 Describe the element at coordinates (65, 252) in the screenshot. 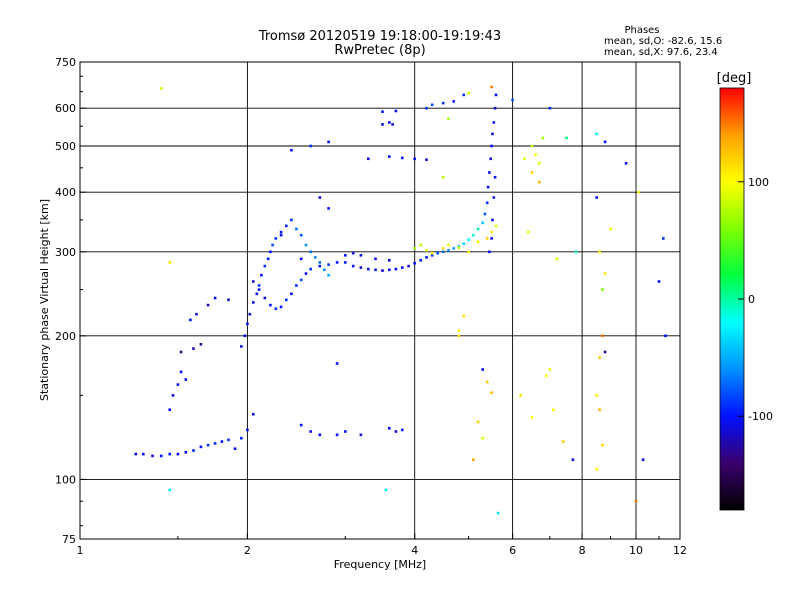

I see `y-tick-label: 300` at that location.